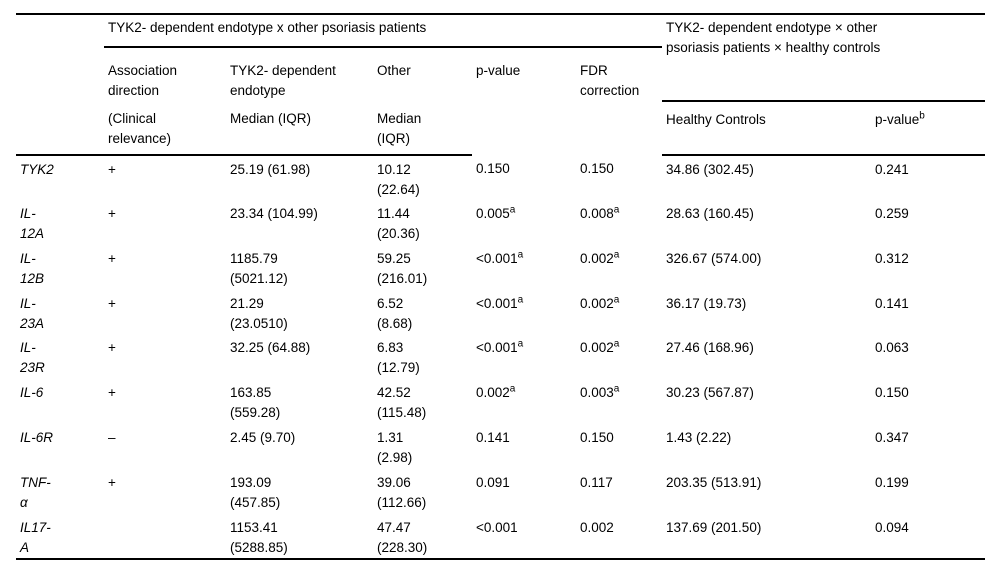 This screenshot has width=1000, height=572. I want to click on cell-fdr: 0.117, so click(596, 482).